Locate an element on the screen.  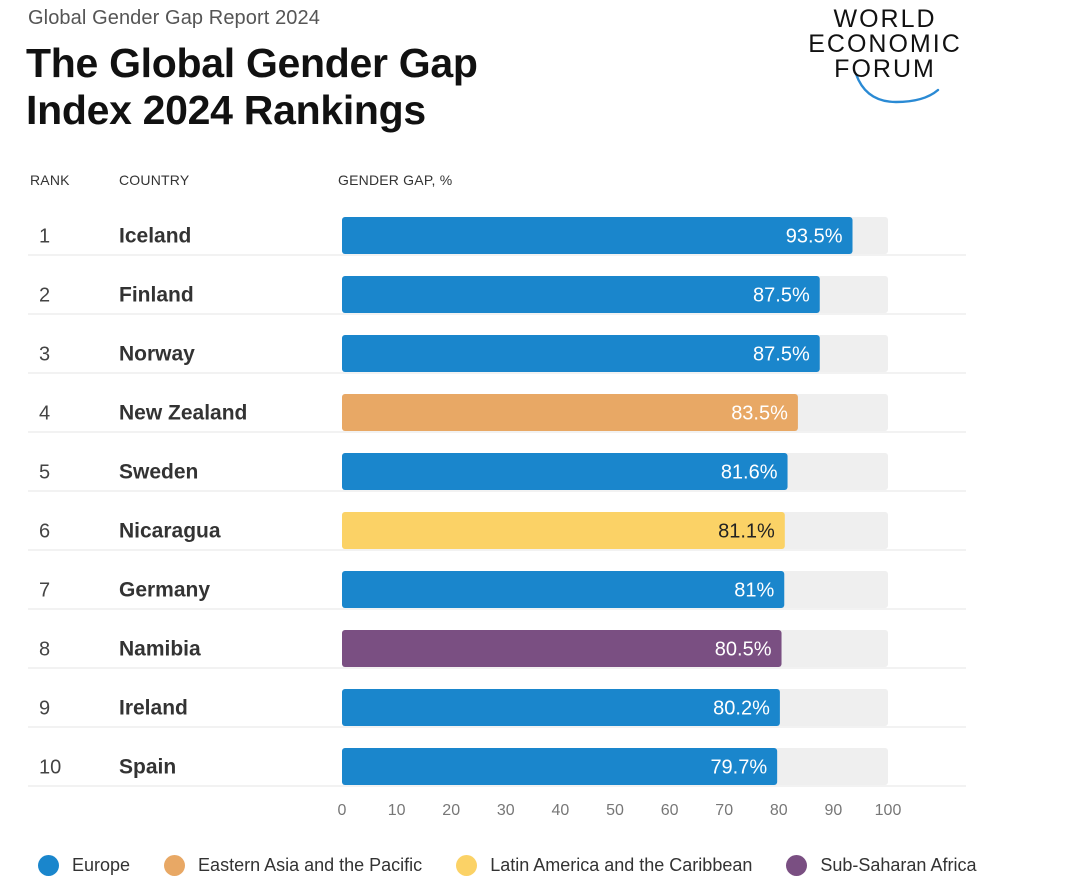
rank-label: 8 is located at coordinates (44, 650).